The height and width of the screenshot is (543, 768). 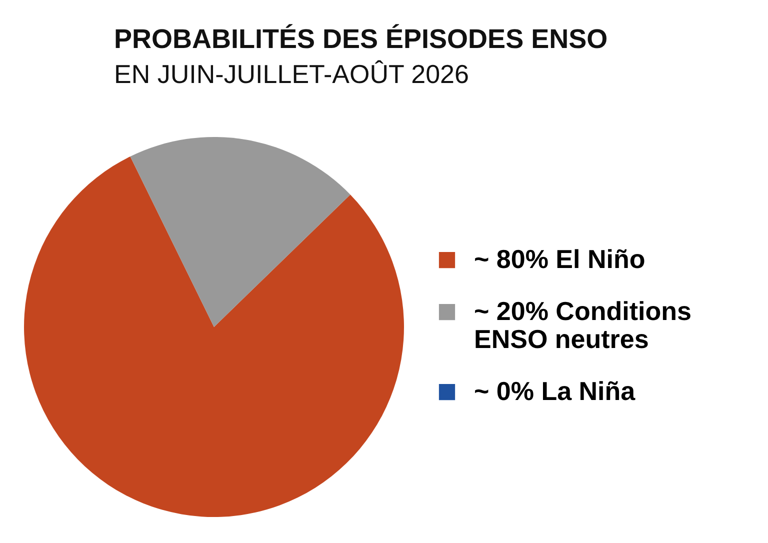 What do you see at coordinates (361, 39) in the screenshot?
I see `chart-title: PROBABILITÉS DES ÉPISODES ENSO` at bounding box center [361, 39].